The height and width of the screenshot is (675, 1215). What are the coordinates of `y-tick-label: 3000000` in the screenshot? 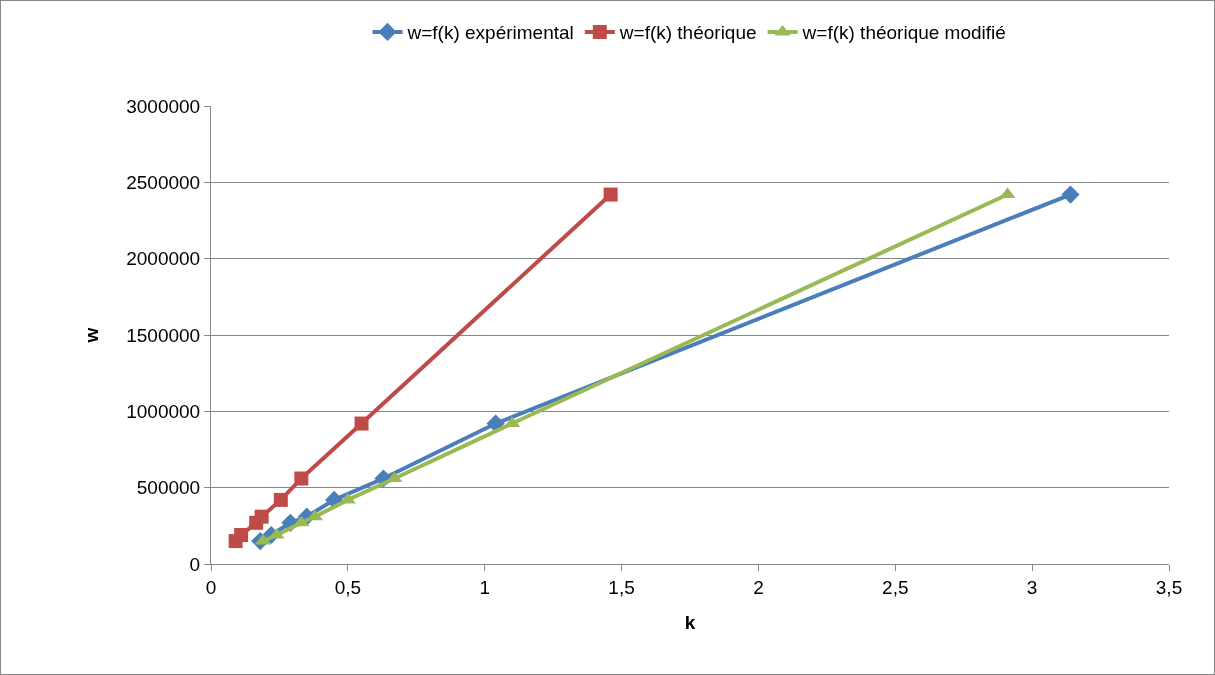 It's located at (163, 106).